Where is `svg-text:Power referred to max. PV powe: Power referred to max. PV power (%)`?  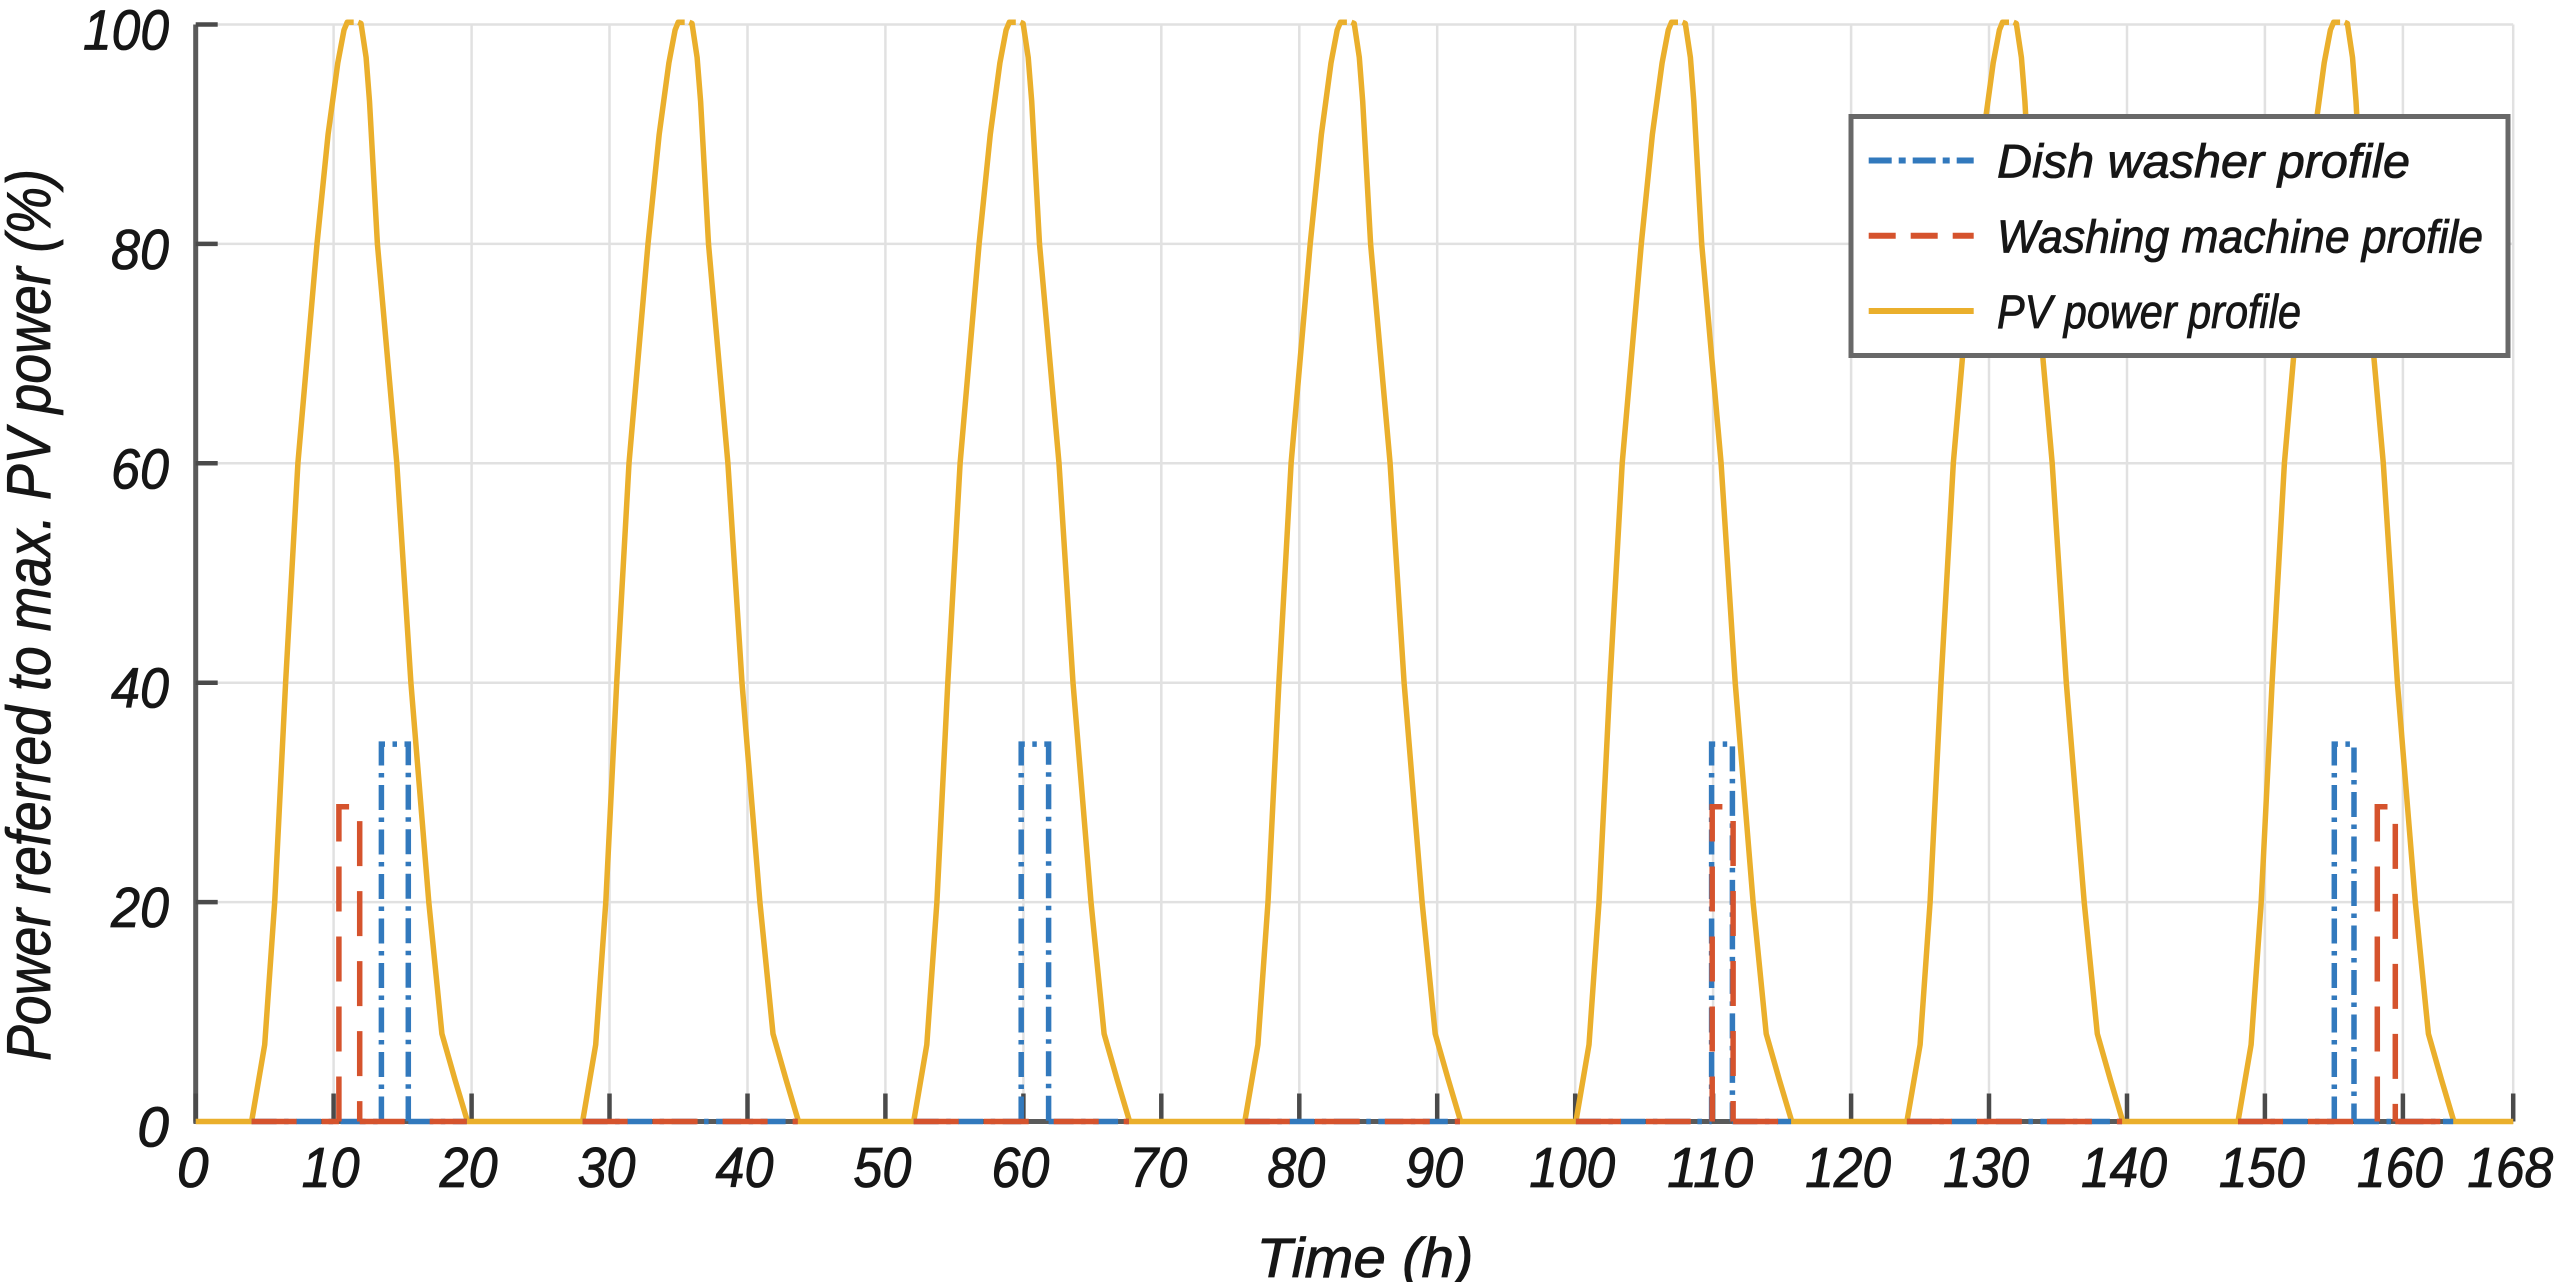
svg-text:Power referred to max. PV powe: Power referred to max. PV power (%) is located at coordinates (32, 615).